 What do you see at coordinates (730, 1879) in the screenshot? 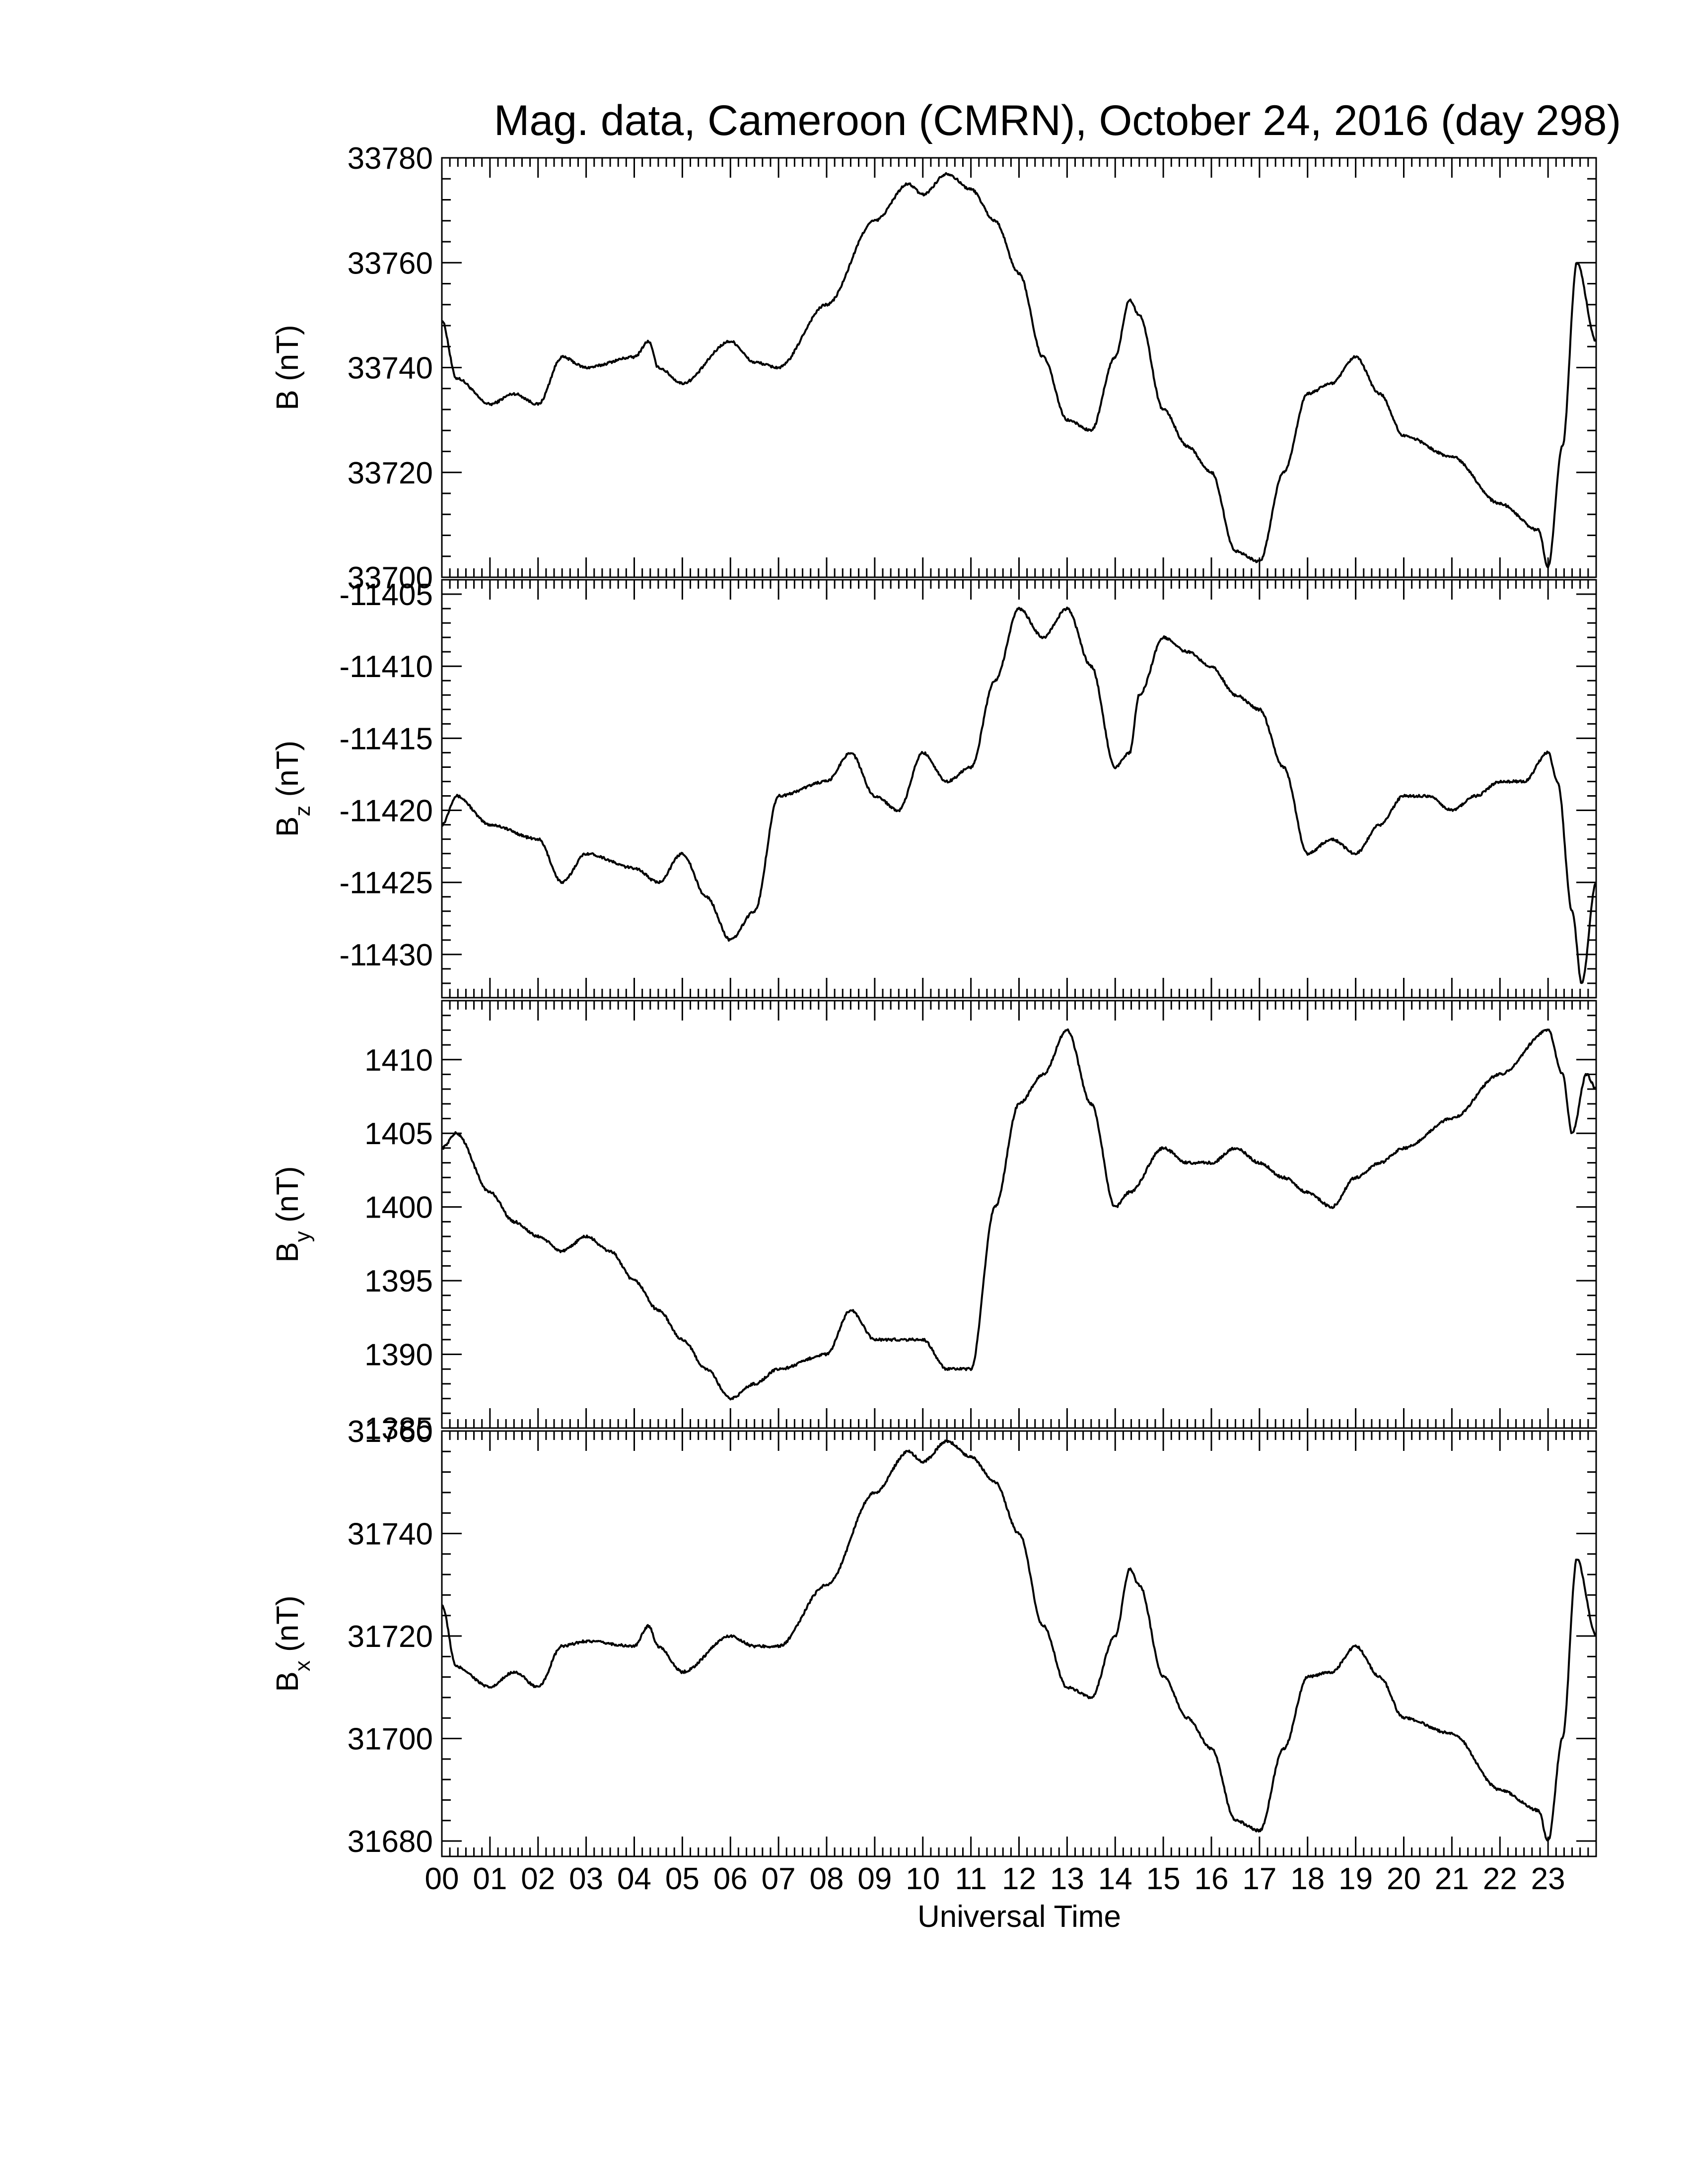
I see `x-tick-label: 06` at bounding box center [730, 1879].